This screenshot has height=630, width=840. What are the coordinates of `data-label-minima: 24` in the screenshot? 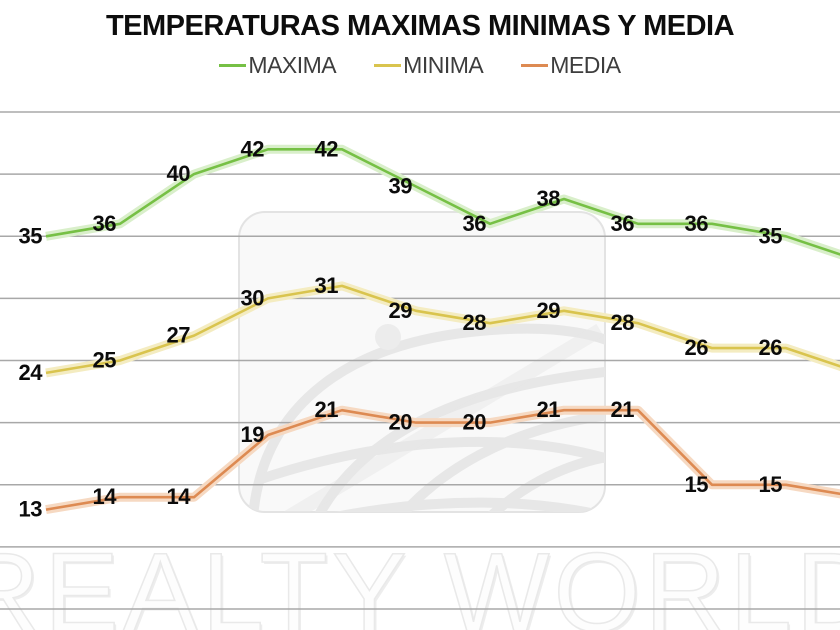 It's located at (31, 372).